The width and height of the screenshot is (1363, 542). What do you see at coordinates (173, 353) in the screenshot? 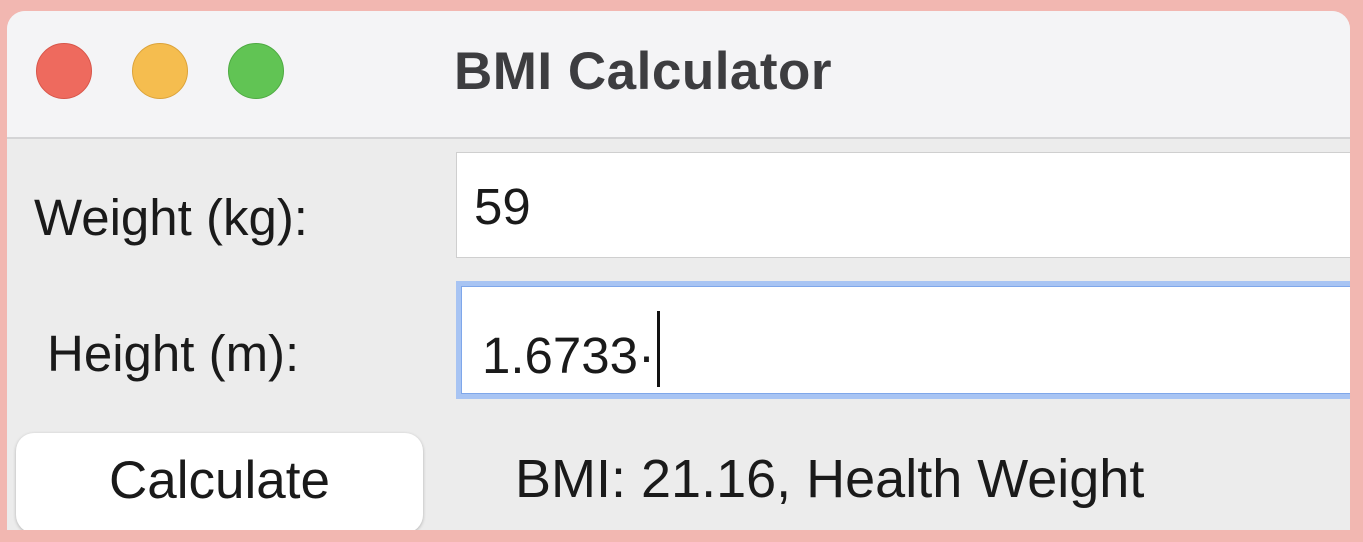
I see `height-label: Height (m):` at bounding box center [173, 353].